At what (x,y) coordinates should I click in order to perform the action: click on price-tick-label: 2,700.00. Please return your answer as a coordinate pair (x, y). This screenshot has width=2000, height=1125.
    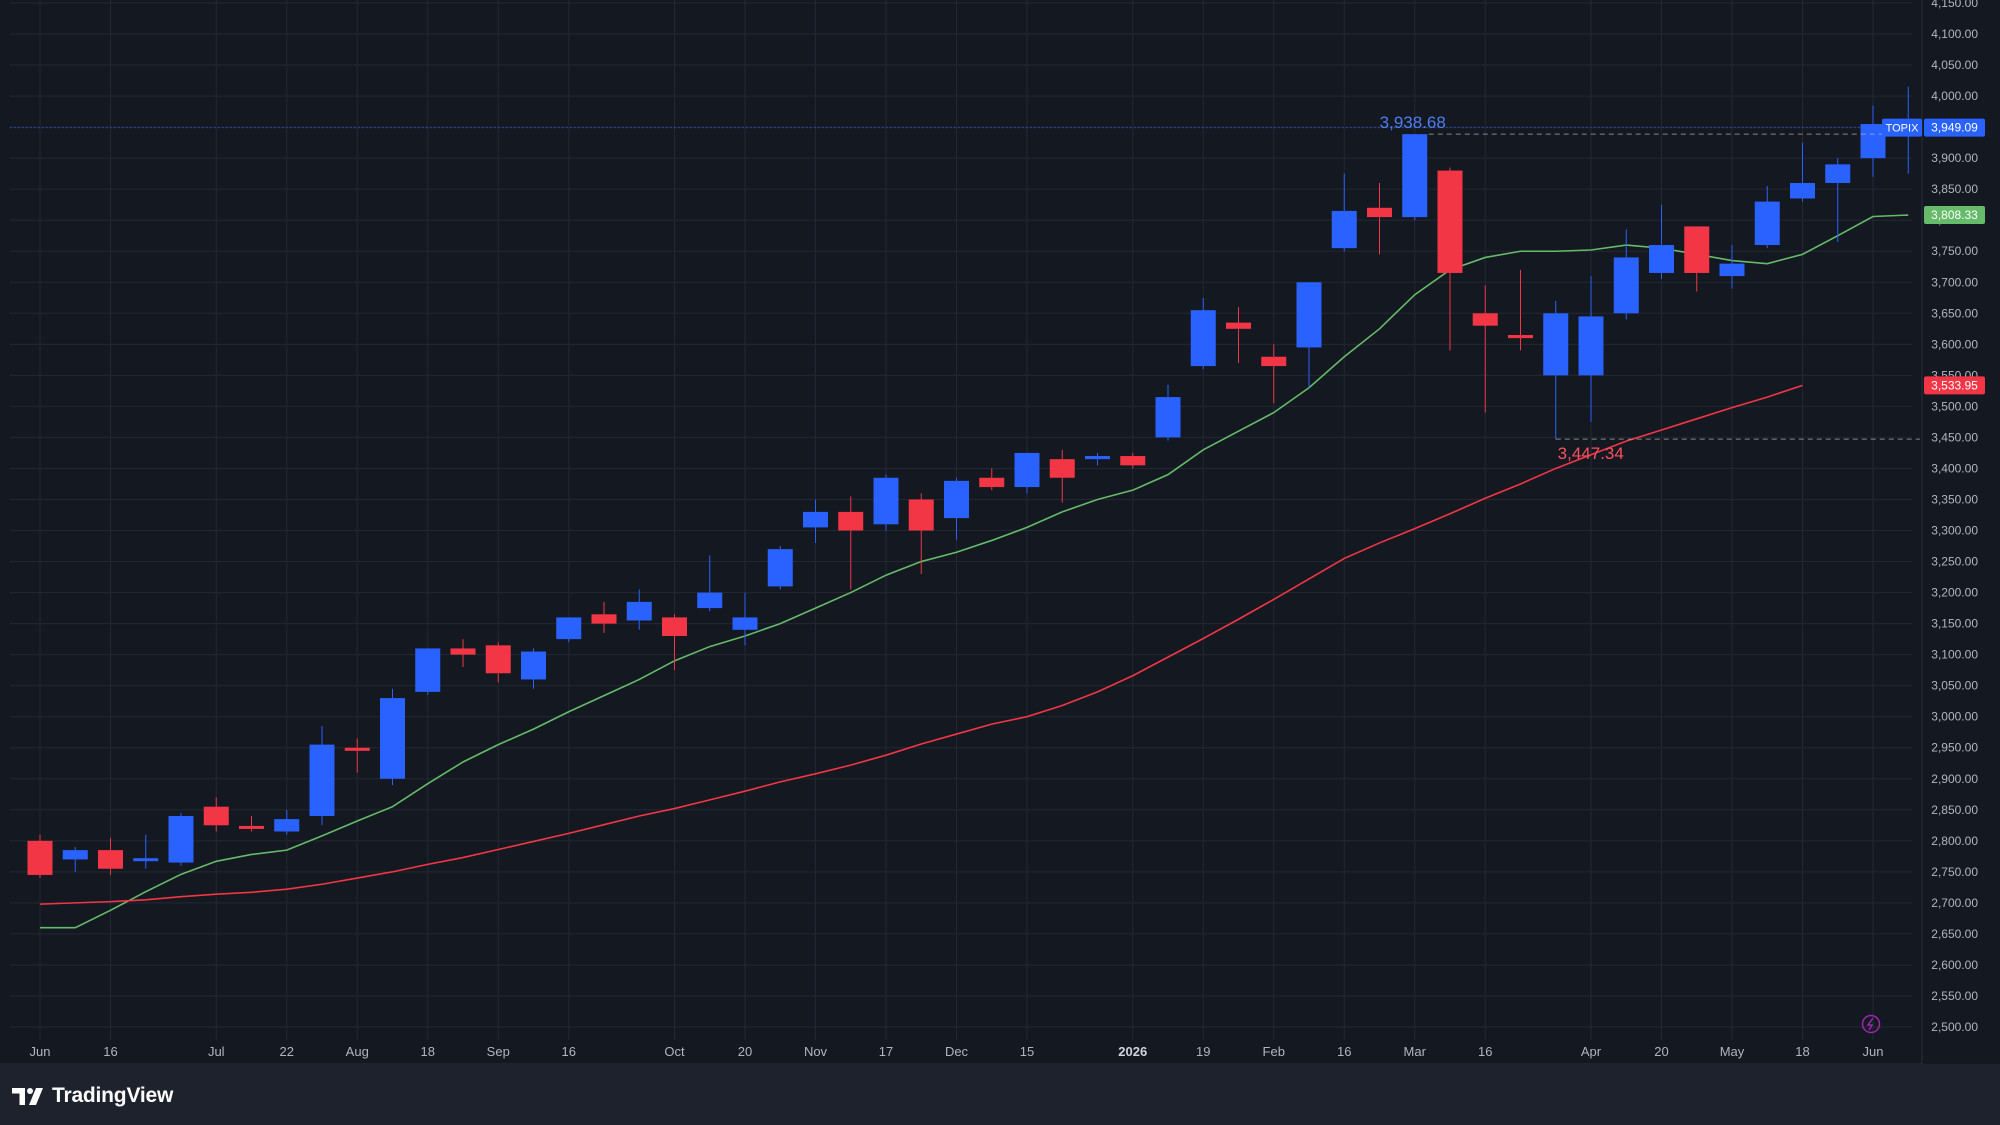
    Looking at the image, I should click on (1954, 903).